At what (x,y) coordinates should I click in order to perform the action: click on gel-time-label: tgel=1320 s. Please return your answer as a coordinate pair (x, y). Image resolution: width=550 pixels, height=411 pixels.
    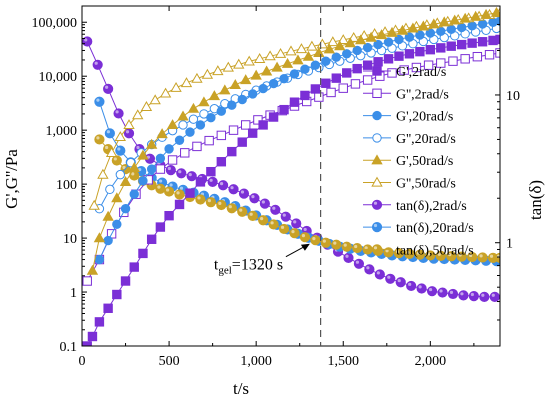
    Looking at the image, I should click on (248, 267).